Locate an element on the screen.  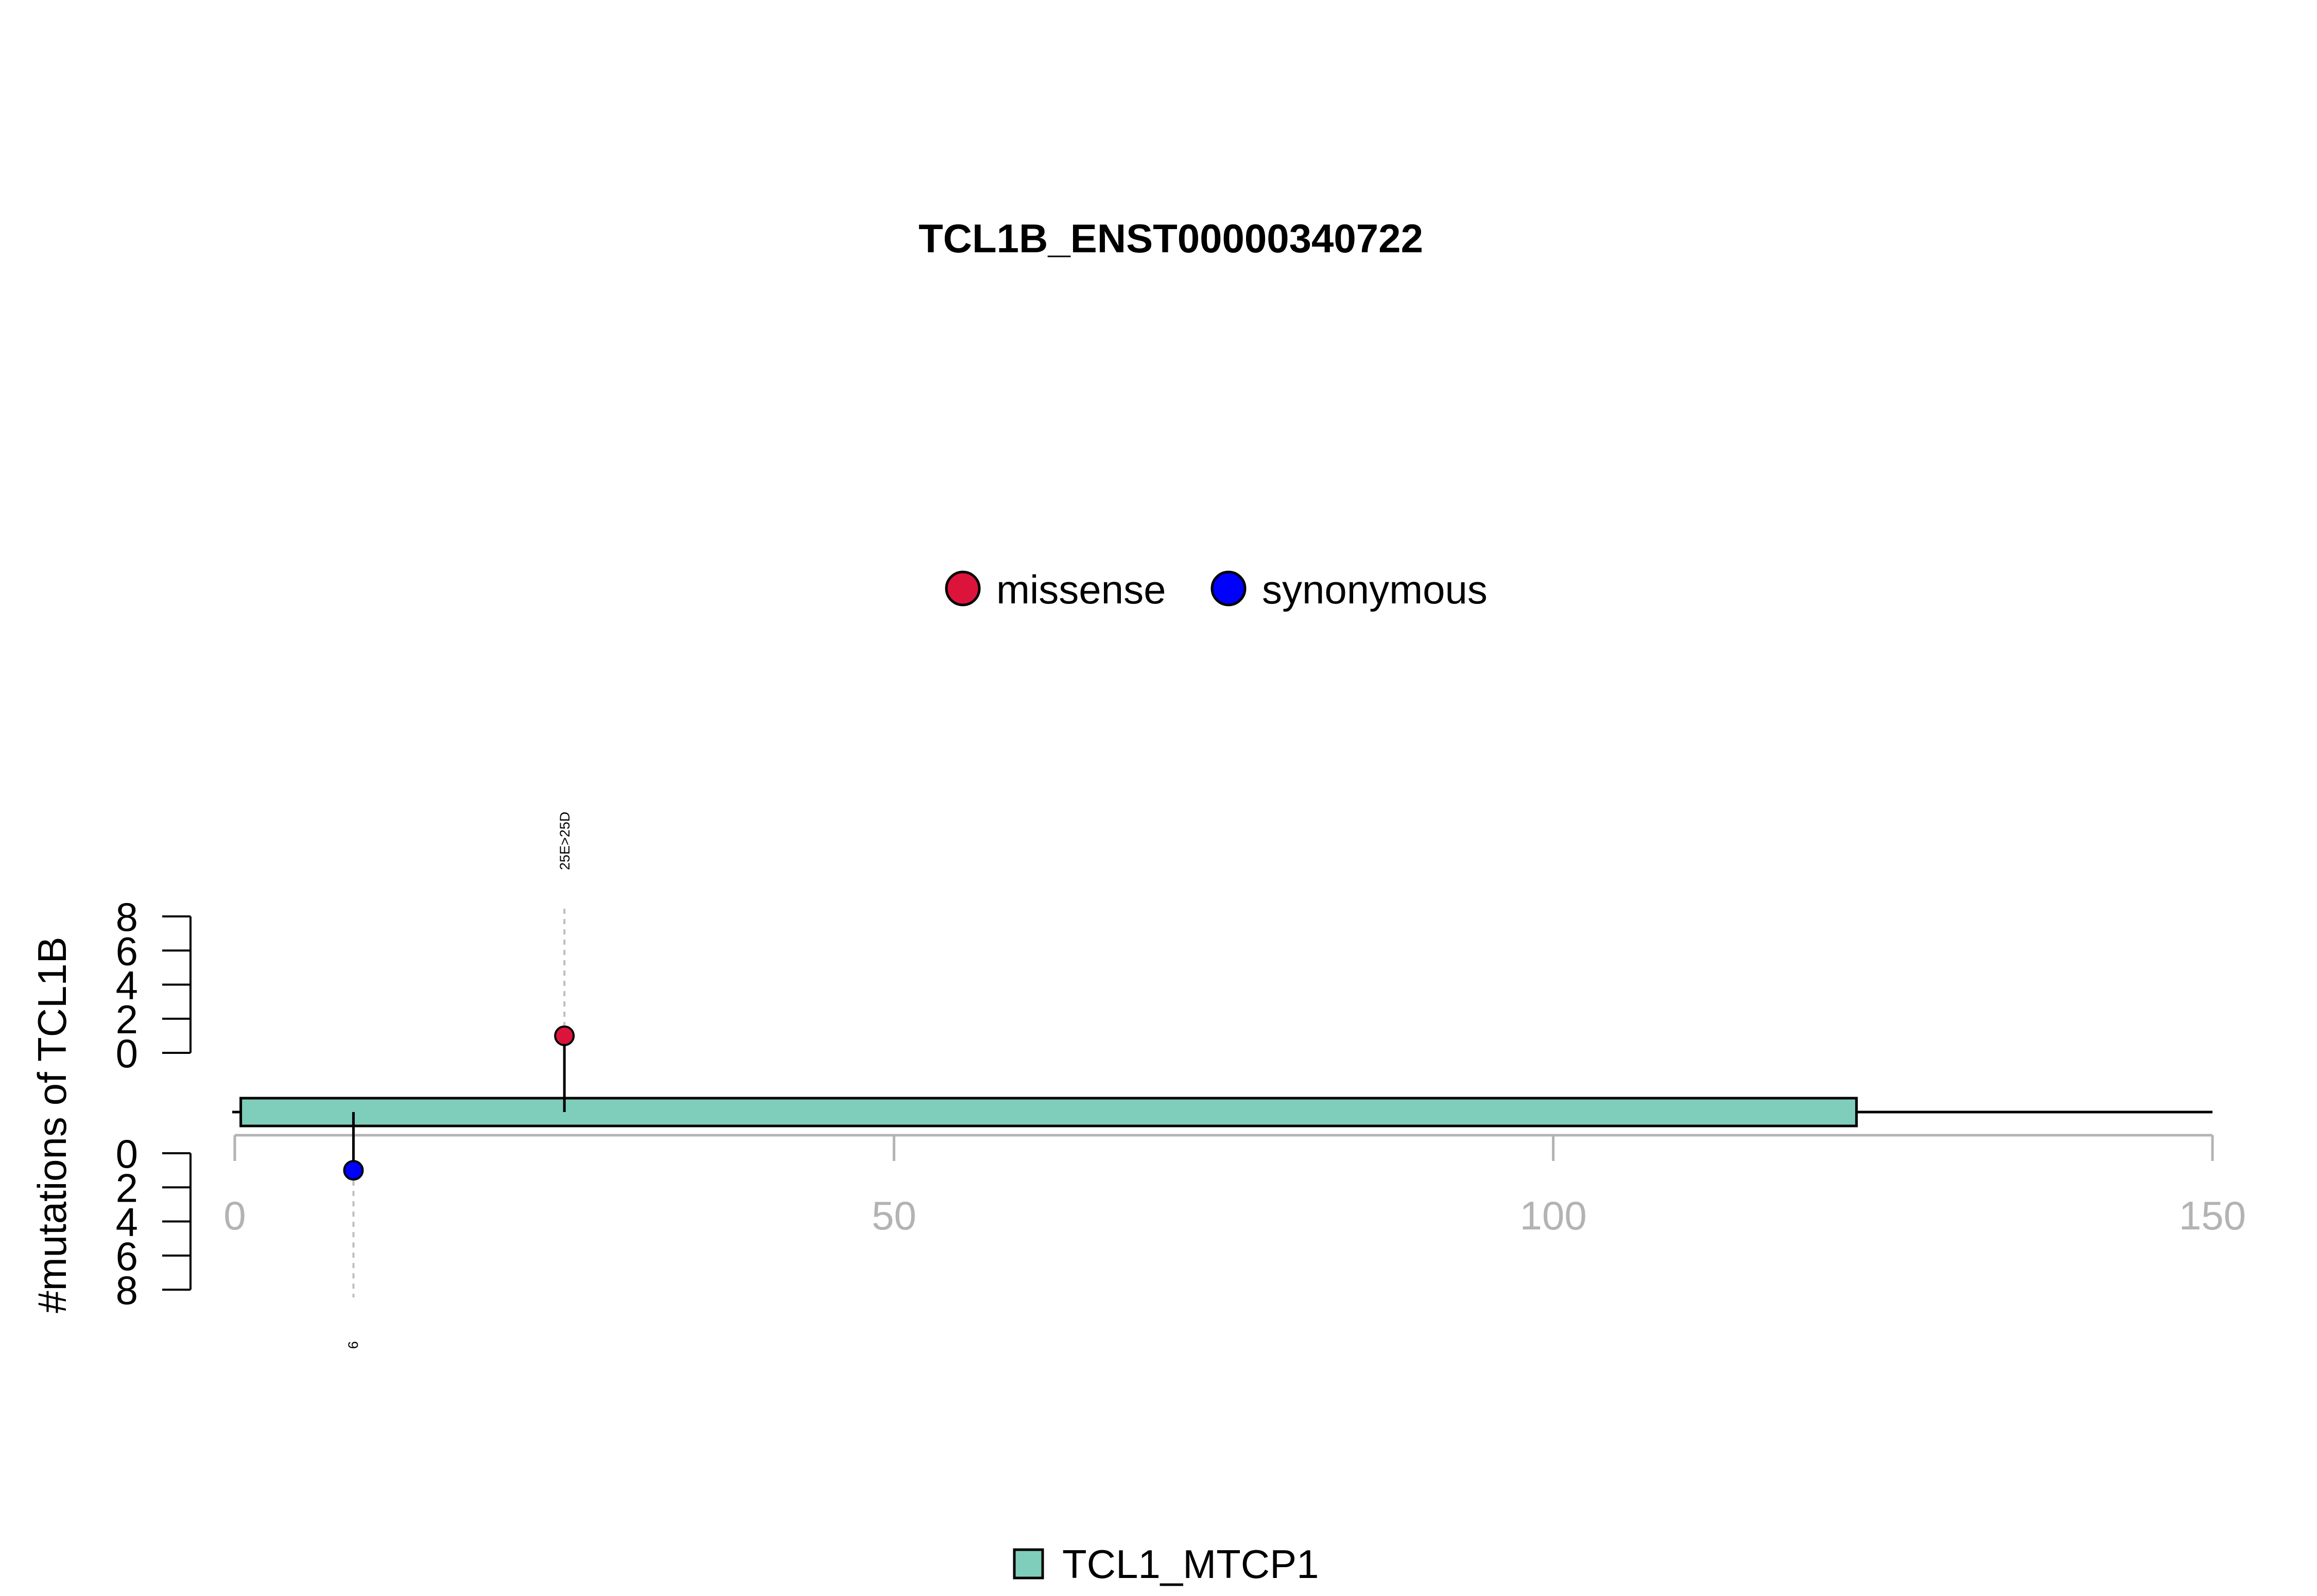
x-tick-label-150: 150 is located at coordinates (2212, 1216).